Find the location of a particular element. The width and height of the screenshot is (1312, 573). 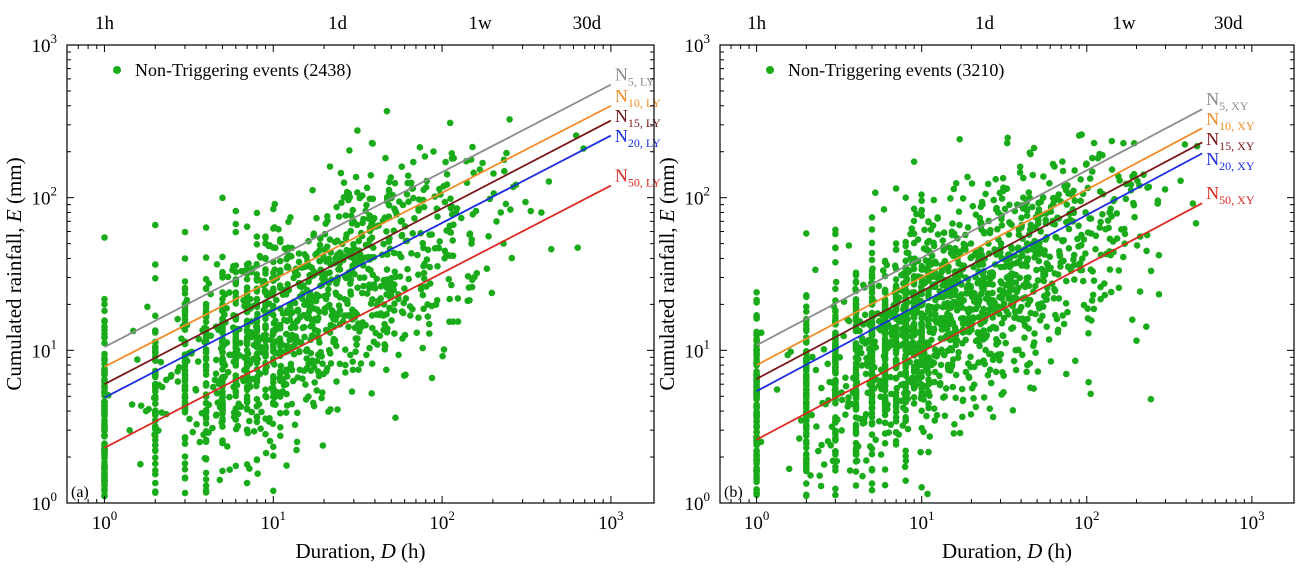

panel-a-top-tick-label: 1h is located at coordinates (105, 23).